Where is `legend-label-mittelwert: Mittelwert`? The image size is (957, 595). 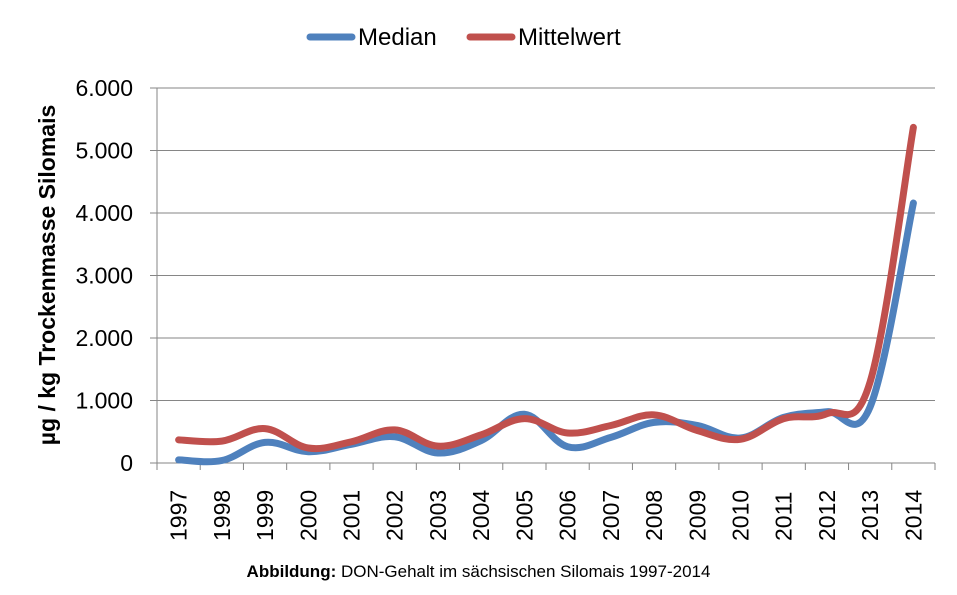 legend-label-mittelwert: Mittelwert is located at coordinates (569, 37).